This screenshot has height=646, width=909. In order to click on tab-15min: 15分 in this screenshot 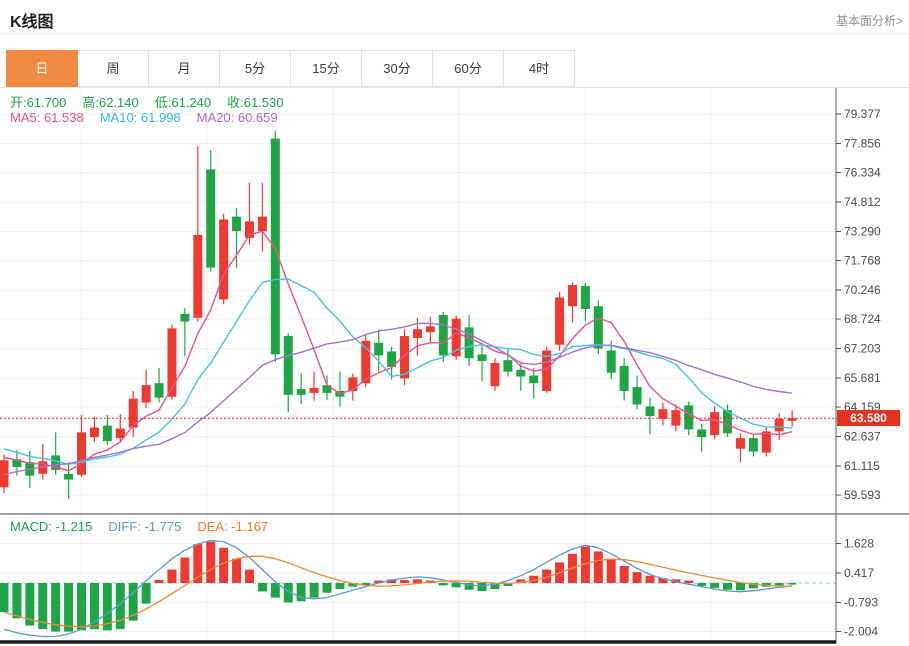, I will do `click(326, 68)`.